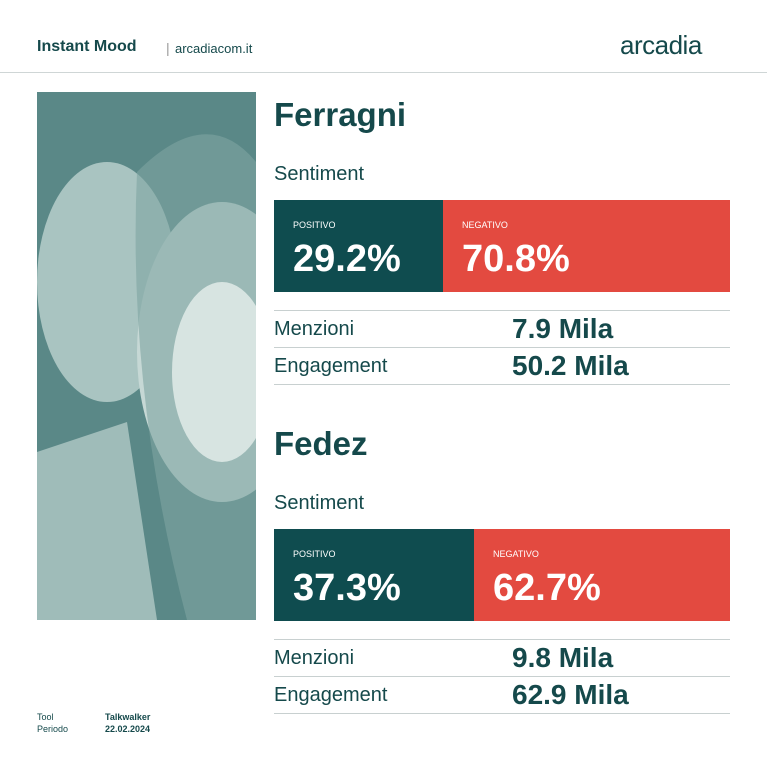 Image resolution: width=767 pixels, height=767 pixels. I want to click on negative-value: 70.8%, so click(516, 259).